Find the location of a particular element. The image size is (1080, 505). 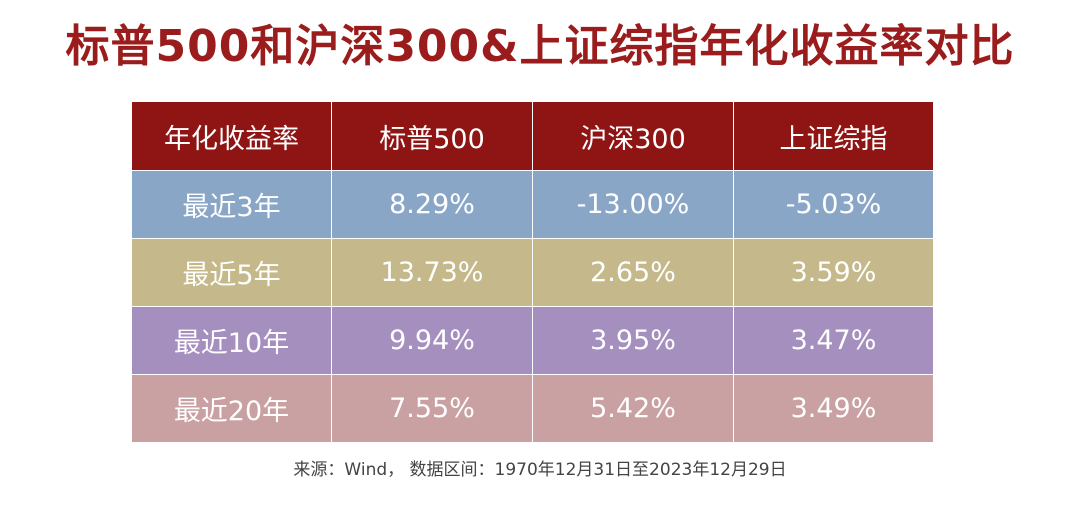

table-cell: 8.29% is located at coordinates (432, 204).